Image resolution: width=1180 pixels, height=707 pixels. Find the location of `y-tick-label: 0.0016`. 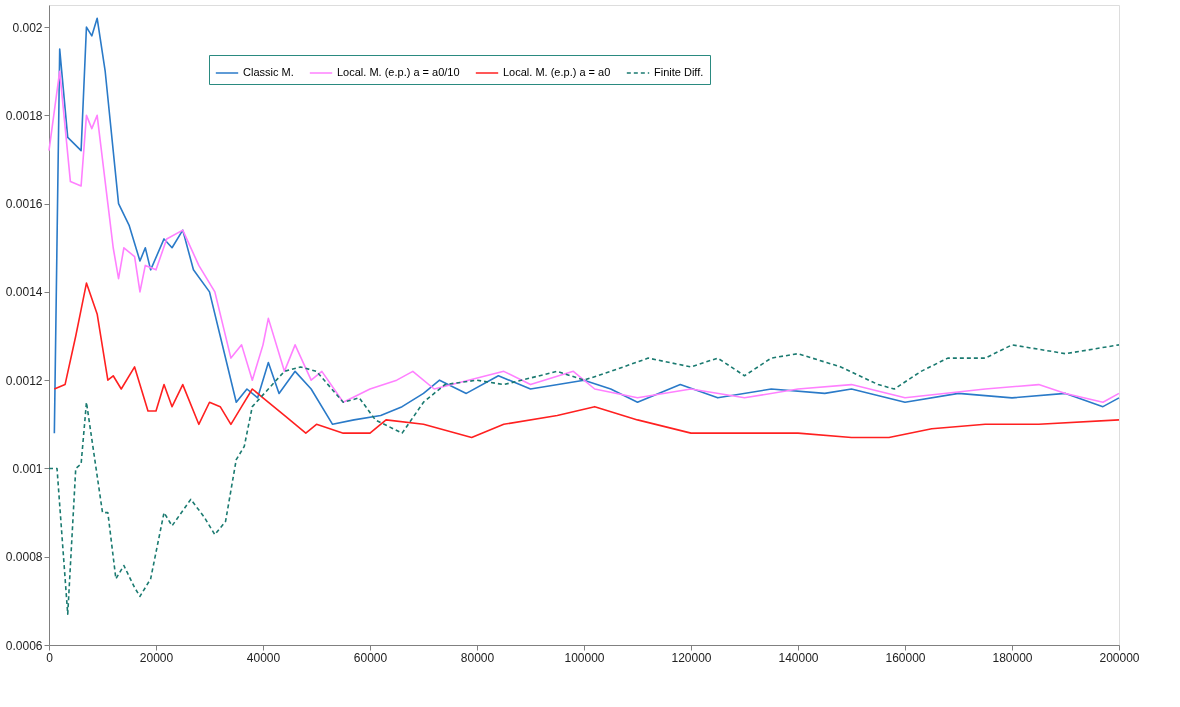

y-tick-label: 0.0016 is located at coordinates (24, 204).